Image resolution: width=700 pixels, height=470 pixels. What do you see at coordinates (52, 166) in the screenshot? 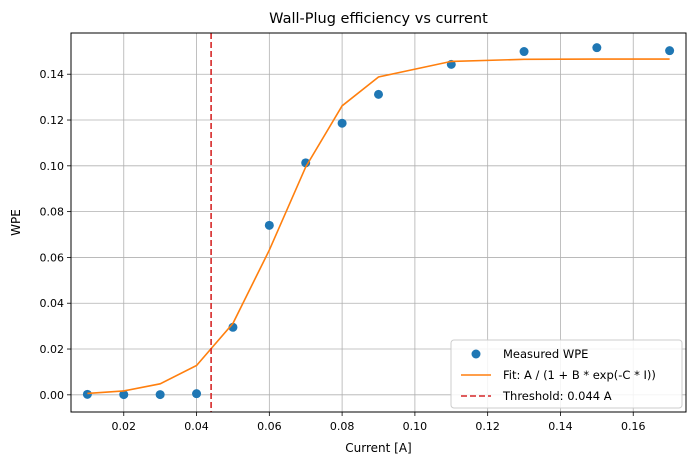
I see `y-tick-label: 0.10` at bounding box center [52, 166].